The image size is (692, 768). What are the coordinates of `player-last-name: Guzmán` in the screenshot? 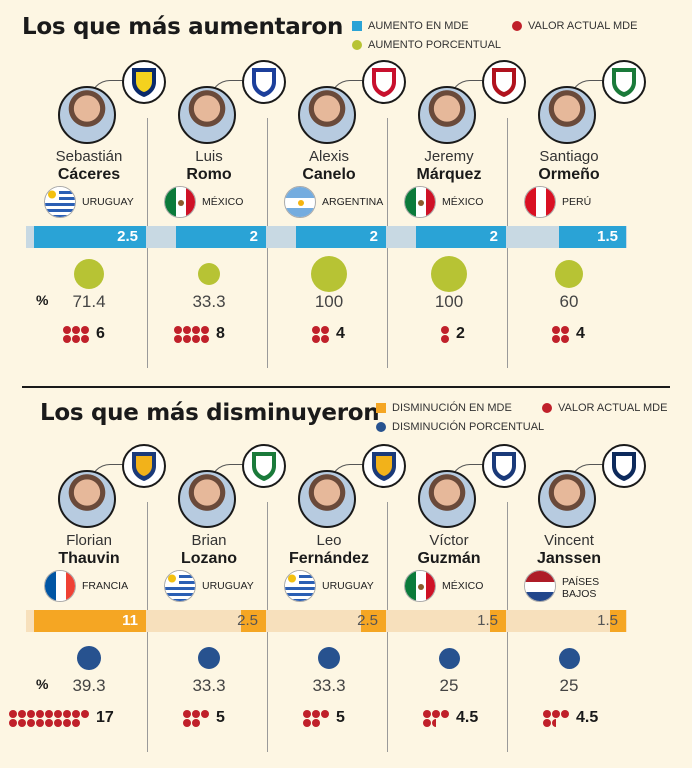 It's located at (449, 558).